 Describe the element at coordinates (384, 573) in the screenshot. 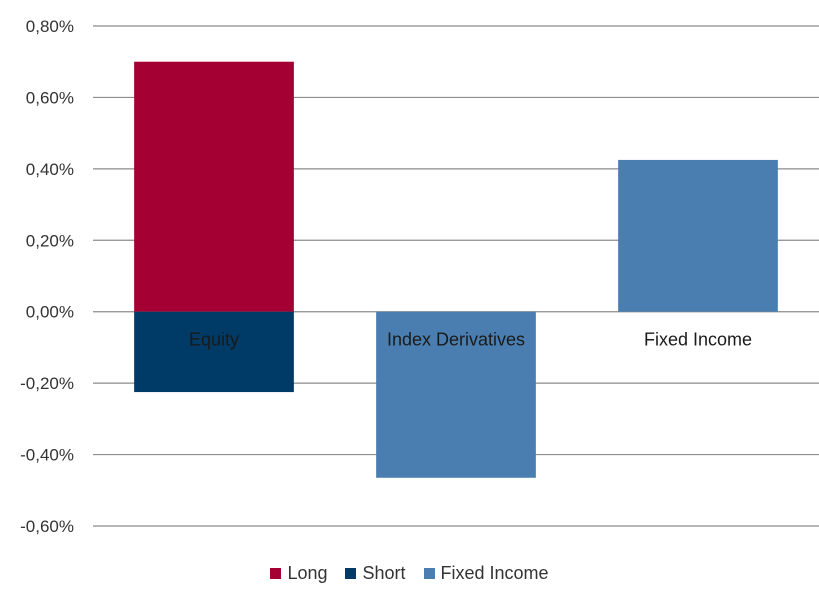

I see `legend-label: Short` at that location.